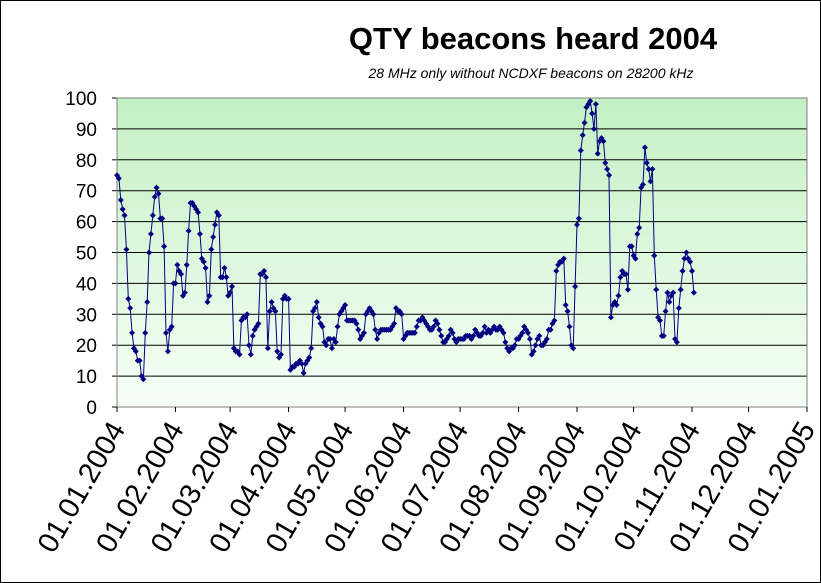 This screenshot has width=821, height=583. What do you see at coordinates (86, 377) in the screenshot?
I see `y-tick-label: 10` at bounding box center [86, 377].